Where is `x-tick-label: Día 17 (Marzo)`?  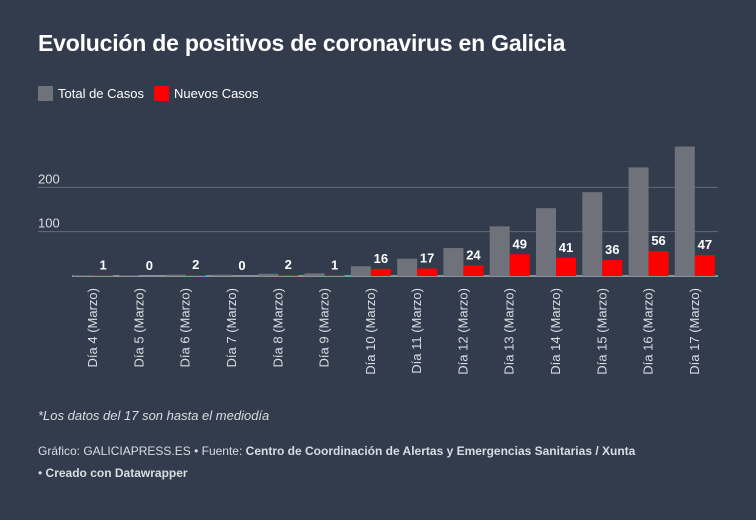 x-tick-label: Día 17 (Marzo) is located at coordinates (694, 331).